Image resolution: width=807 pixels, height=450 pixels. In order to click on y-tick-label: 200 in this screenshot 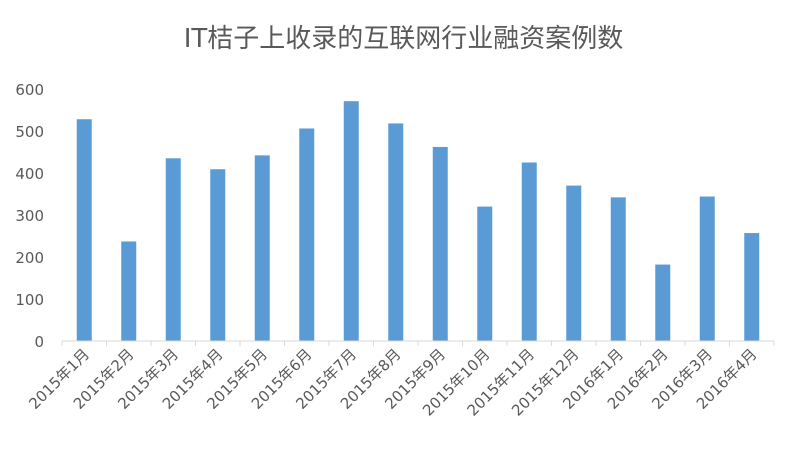, I will do `click(29, 258)`.